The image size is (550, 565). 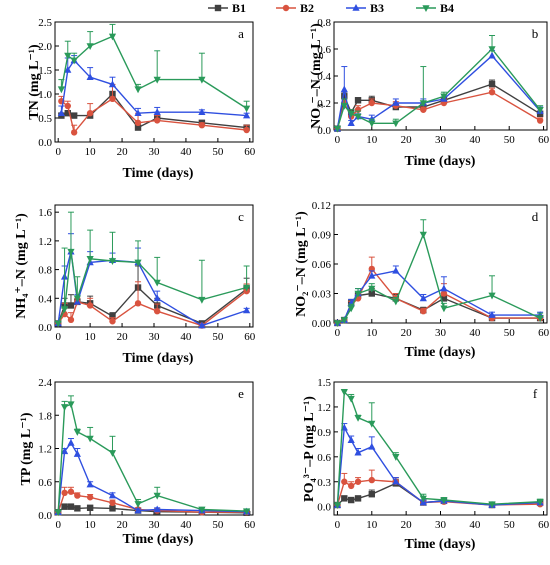 What do you see at coordinates (26, 448) in the screenshot?
I see `y-axis-label: TP (mg L⁻¹)` at bounding box center [26, 448].